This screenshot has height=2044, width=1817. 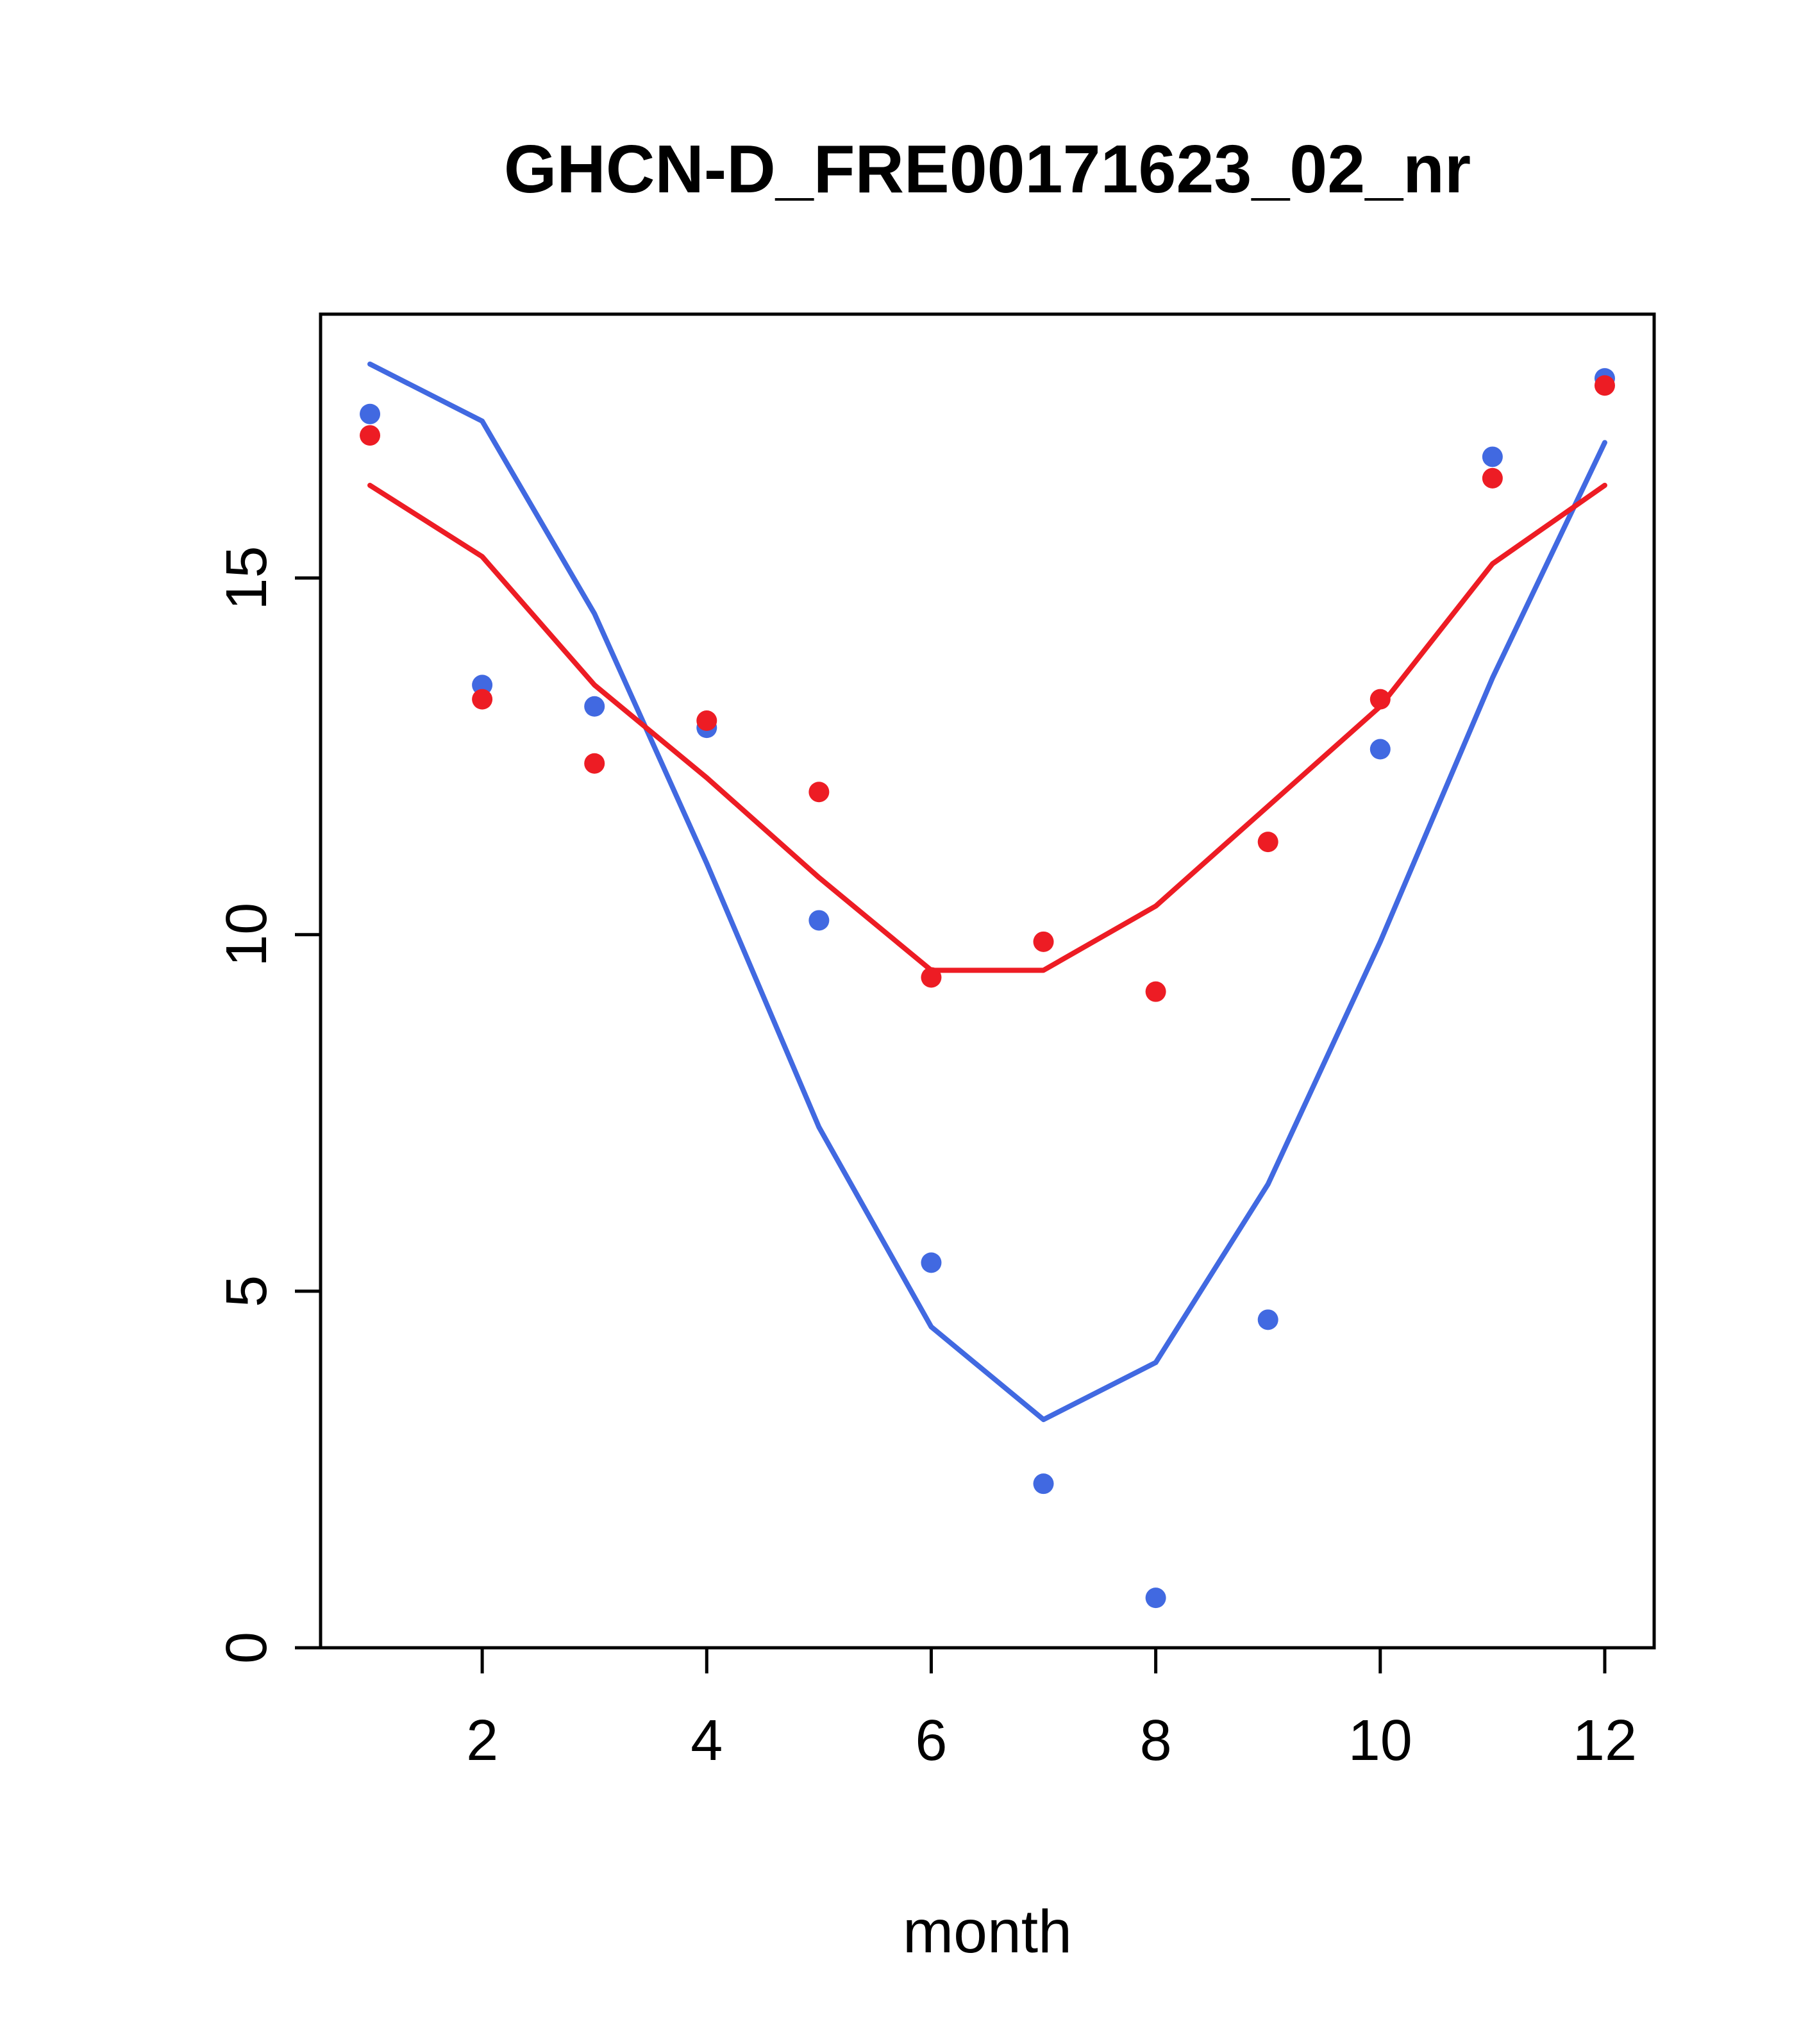 I want to click on y-tick-label: 5, so click(x=247, y=1291).